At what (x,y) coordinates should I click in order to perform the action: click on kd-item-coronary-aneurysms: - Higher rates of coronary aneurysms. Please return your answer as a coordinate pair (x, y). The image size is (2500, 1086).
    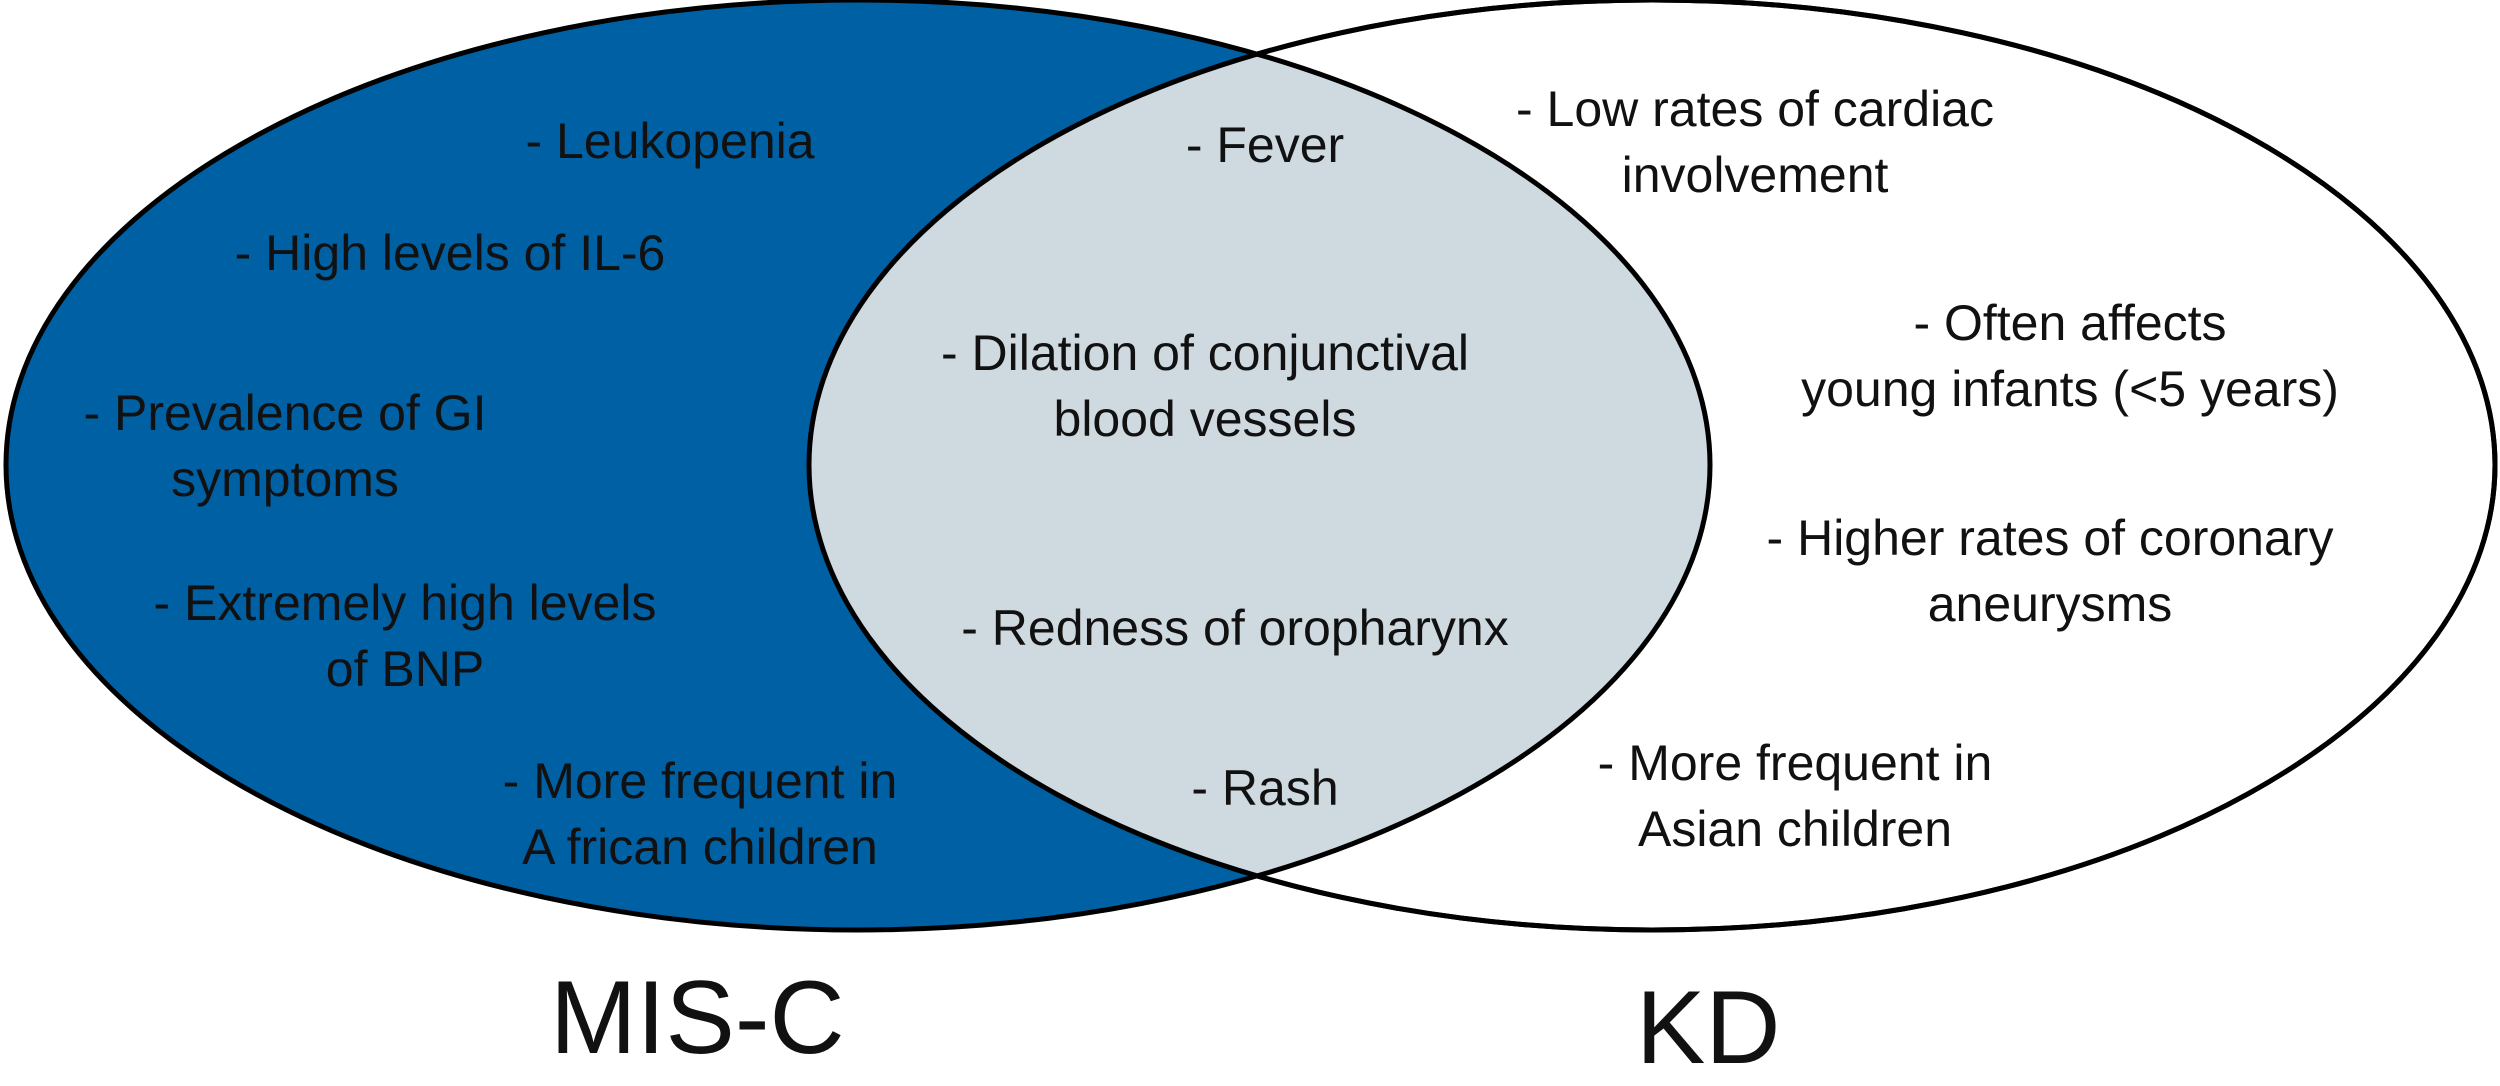
    Looking at the image, I should click on (2050, 571).